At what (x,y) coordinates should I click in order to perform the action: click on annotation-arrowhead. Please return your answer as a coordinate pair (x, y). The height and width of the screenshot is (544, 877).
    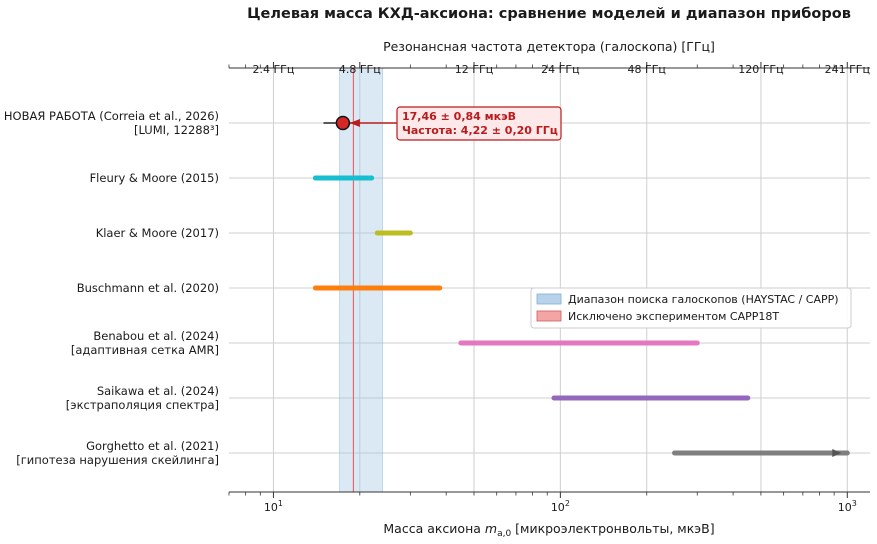
    Looking at the image, I should click on (354, 123).